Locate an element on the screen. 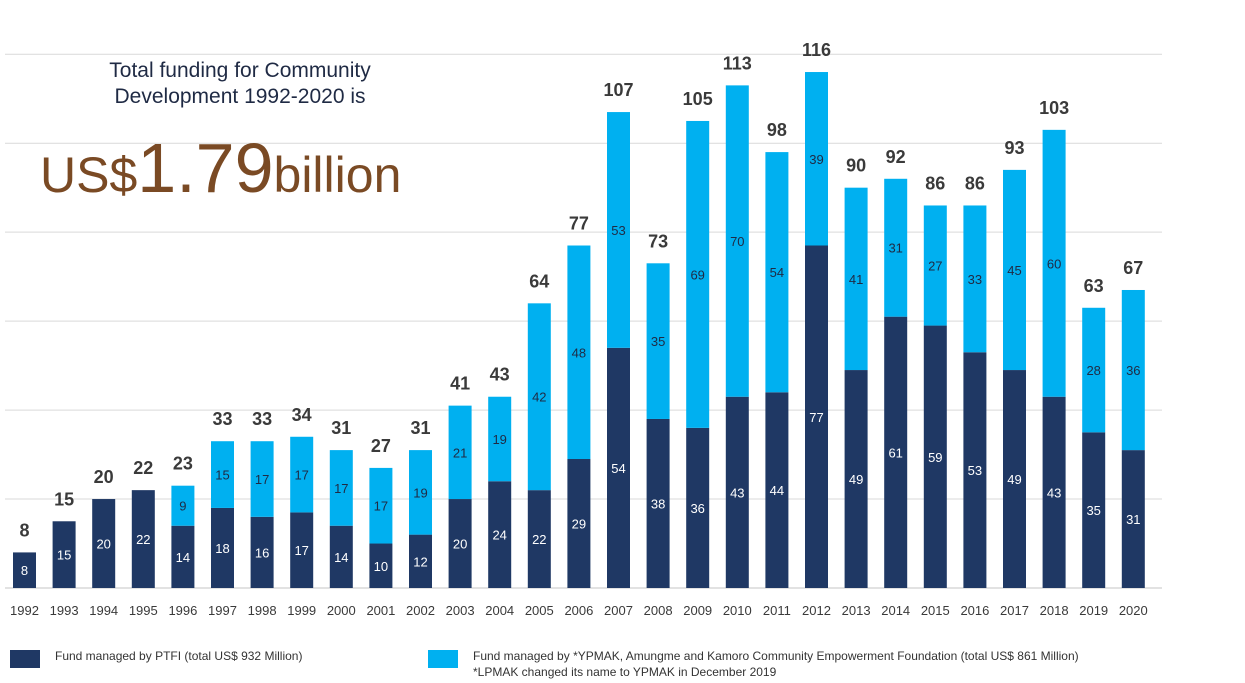 This screenshot has height=683, width=1245. x-tick-label: 1993 is located at coordinates (64, 610).